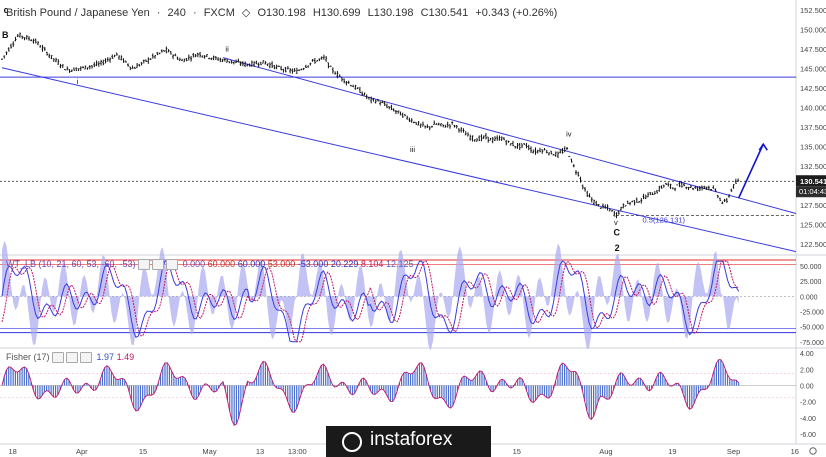 This screenshot has height=457, width=826. What do you see at coordinates (12, 451) in the screenshot?
I see `time-tick-label: 18` at bounding box center [12, 451].